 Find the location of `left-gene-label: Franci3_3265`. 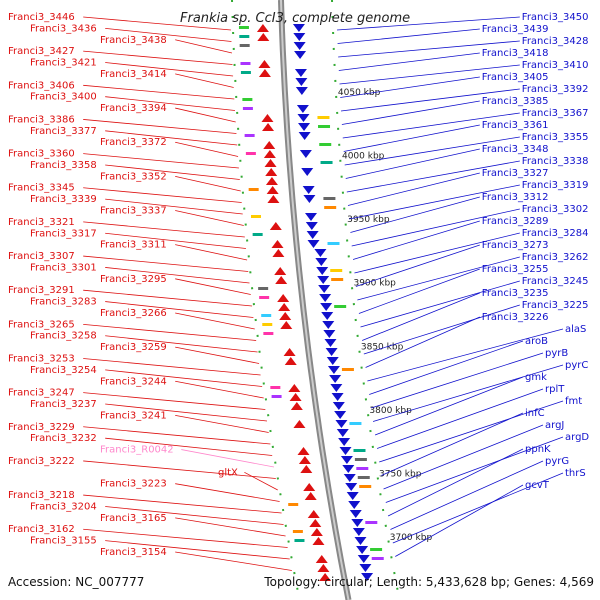

left-gene-label: Franci3_3265 is located at coordinates (41, 324).